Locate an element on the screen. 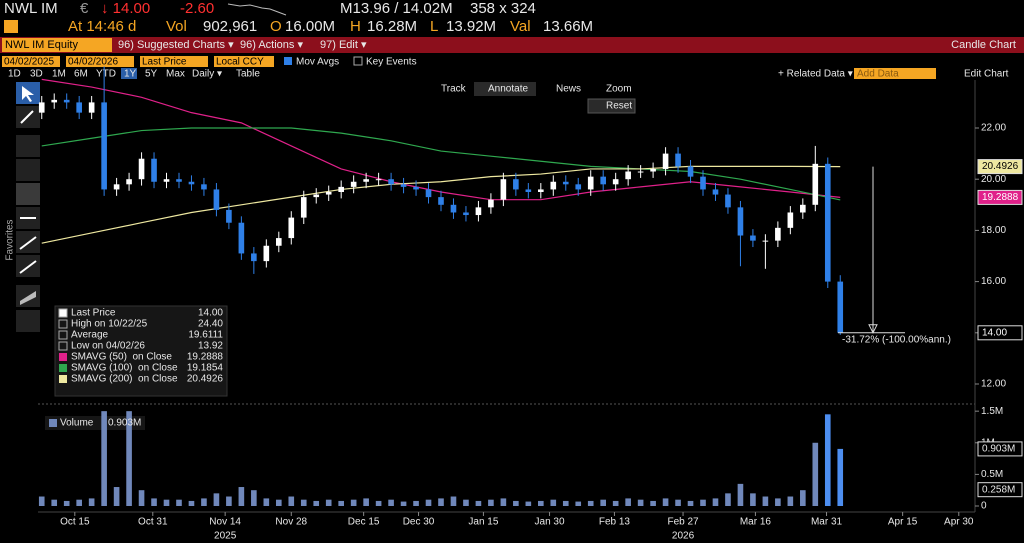 The image size is (1024, 543). volume-tick-label: 1.5M is located at coordinates (992, 411).